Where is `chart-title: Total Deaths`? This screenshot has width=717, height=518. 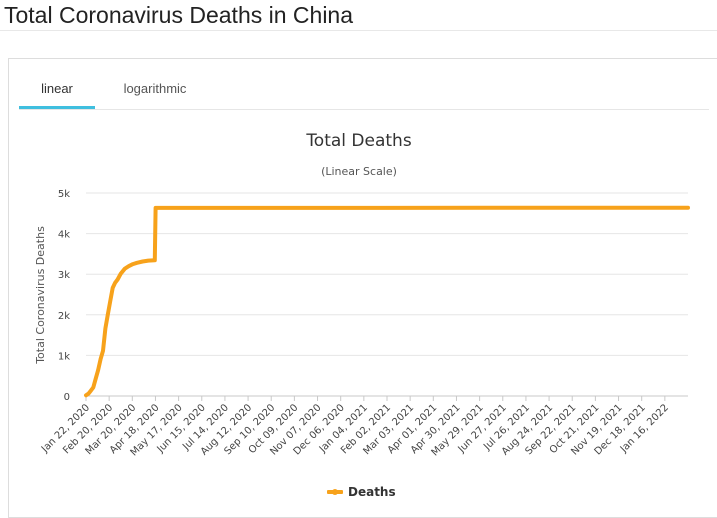 chart-title: Total Deaths is located at coordinates (358, 141).